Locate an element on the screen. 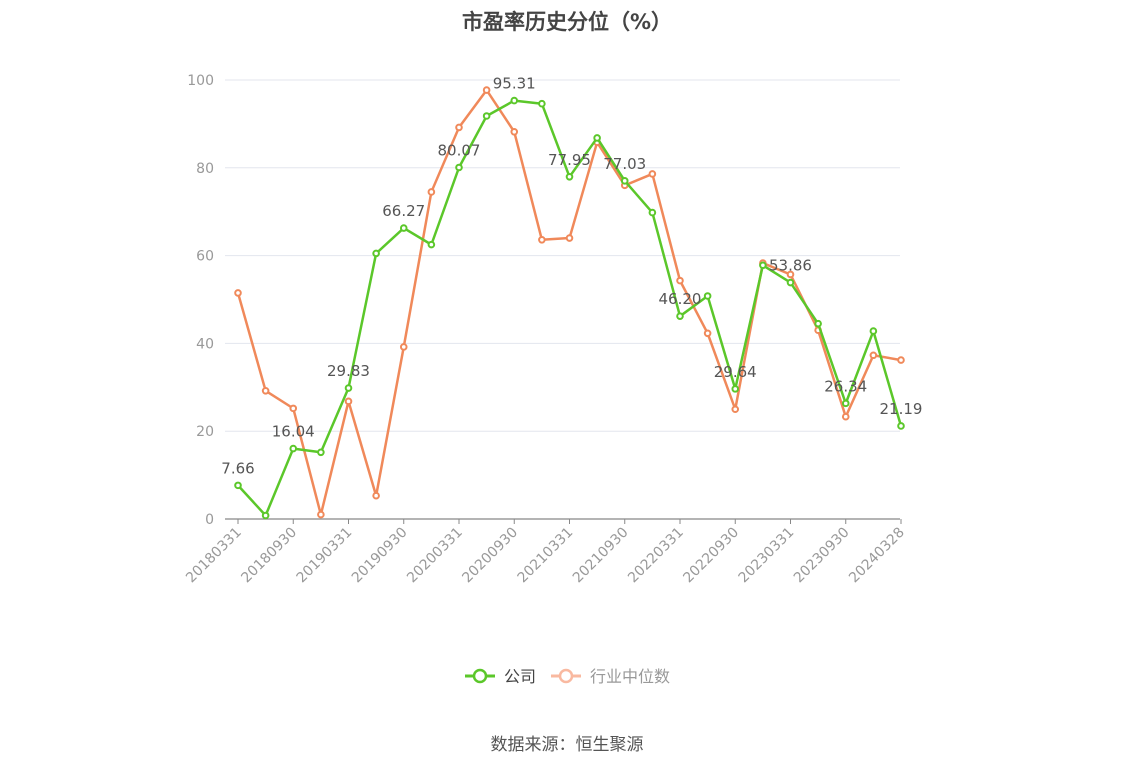 This screenshot has width=1134, height=766. y-tick-label: 60 is located at coordinates (205, 257).